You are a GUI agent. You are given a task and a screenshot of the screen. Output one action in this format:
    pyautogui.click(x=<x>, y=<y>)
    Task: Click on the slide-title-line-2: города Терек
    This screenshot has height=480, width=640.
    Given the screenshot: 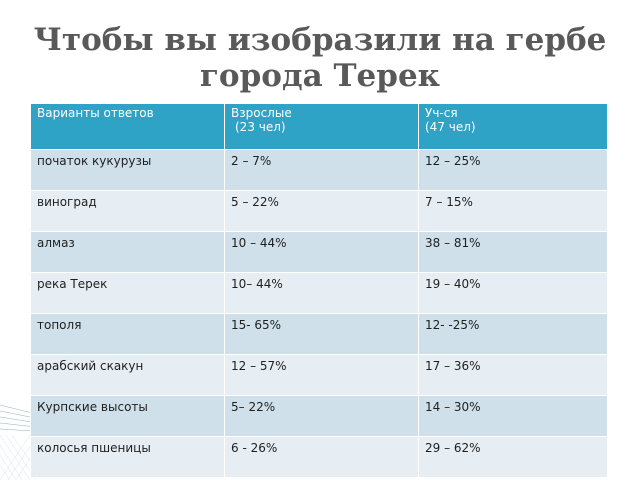 What is the action you would take?
    pyautogui.click(x=320, y=76)
    